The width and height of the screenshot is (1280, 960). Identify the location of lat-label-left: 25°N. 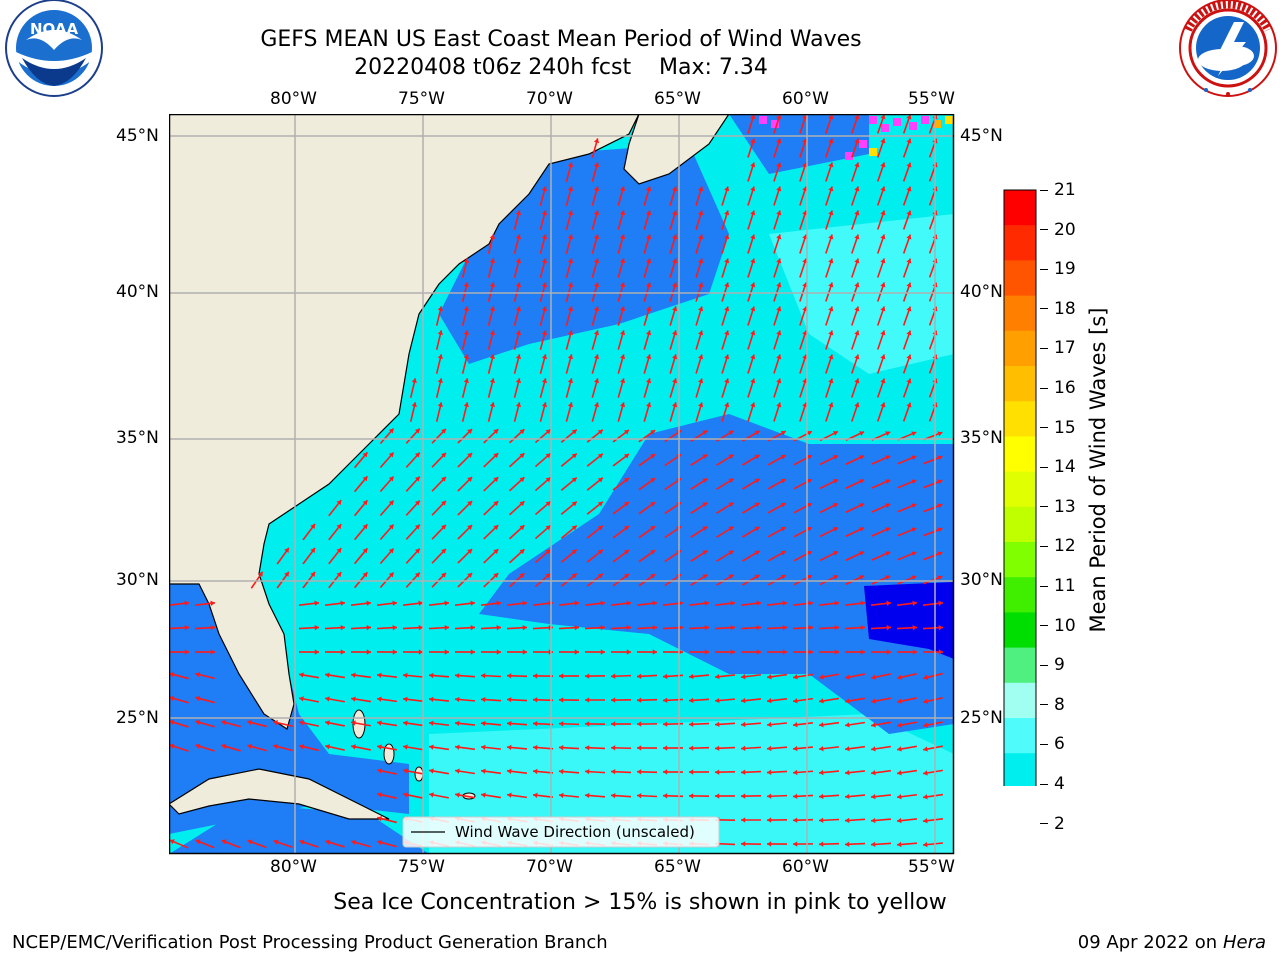
(137, 718).